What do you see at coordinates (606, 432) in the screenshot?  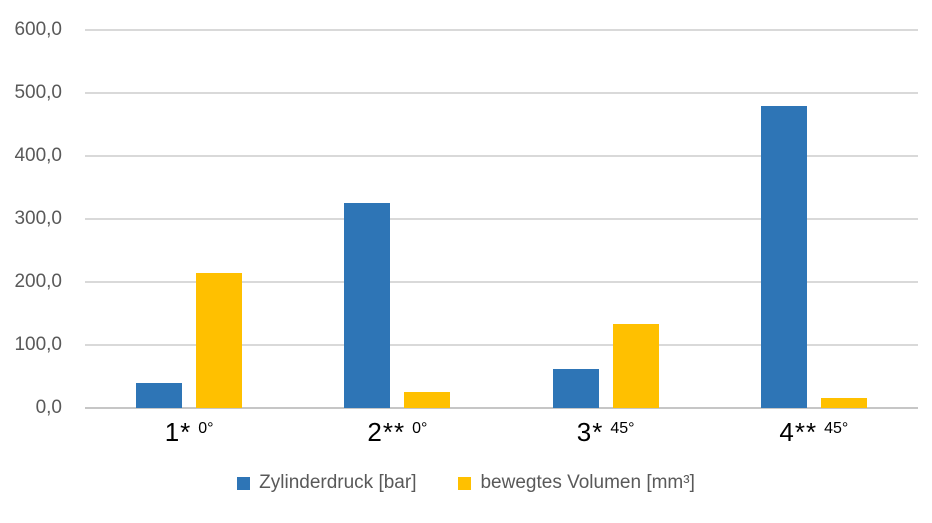 I see `x-axis-label: 3* 45°` at bounding box center [606, 432].